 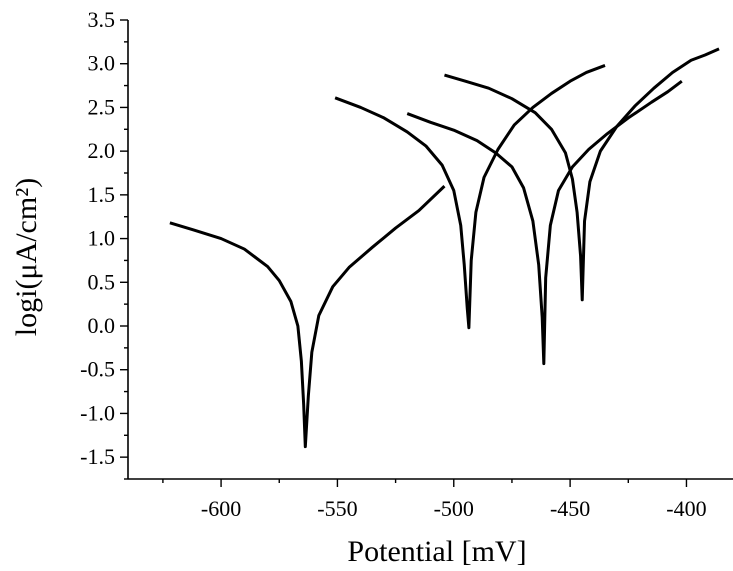 What do you see at coordinates (97, 412) in the screenshot?
I see `y-tick-label: -1.0` at bounding box center [97, 412].